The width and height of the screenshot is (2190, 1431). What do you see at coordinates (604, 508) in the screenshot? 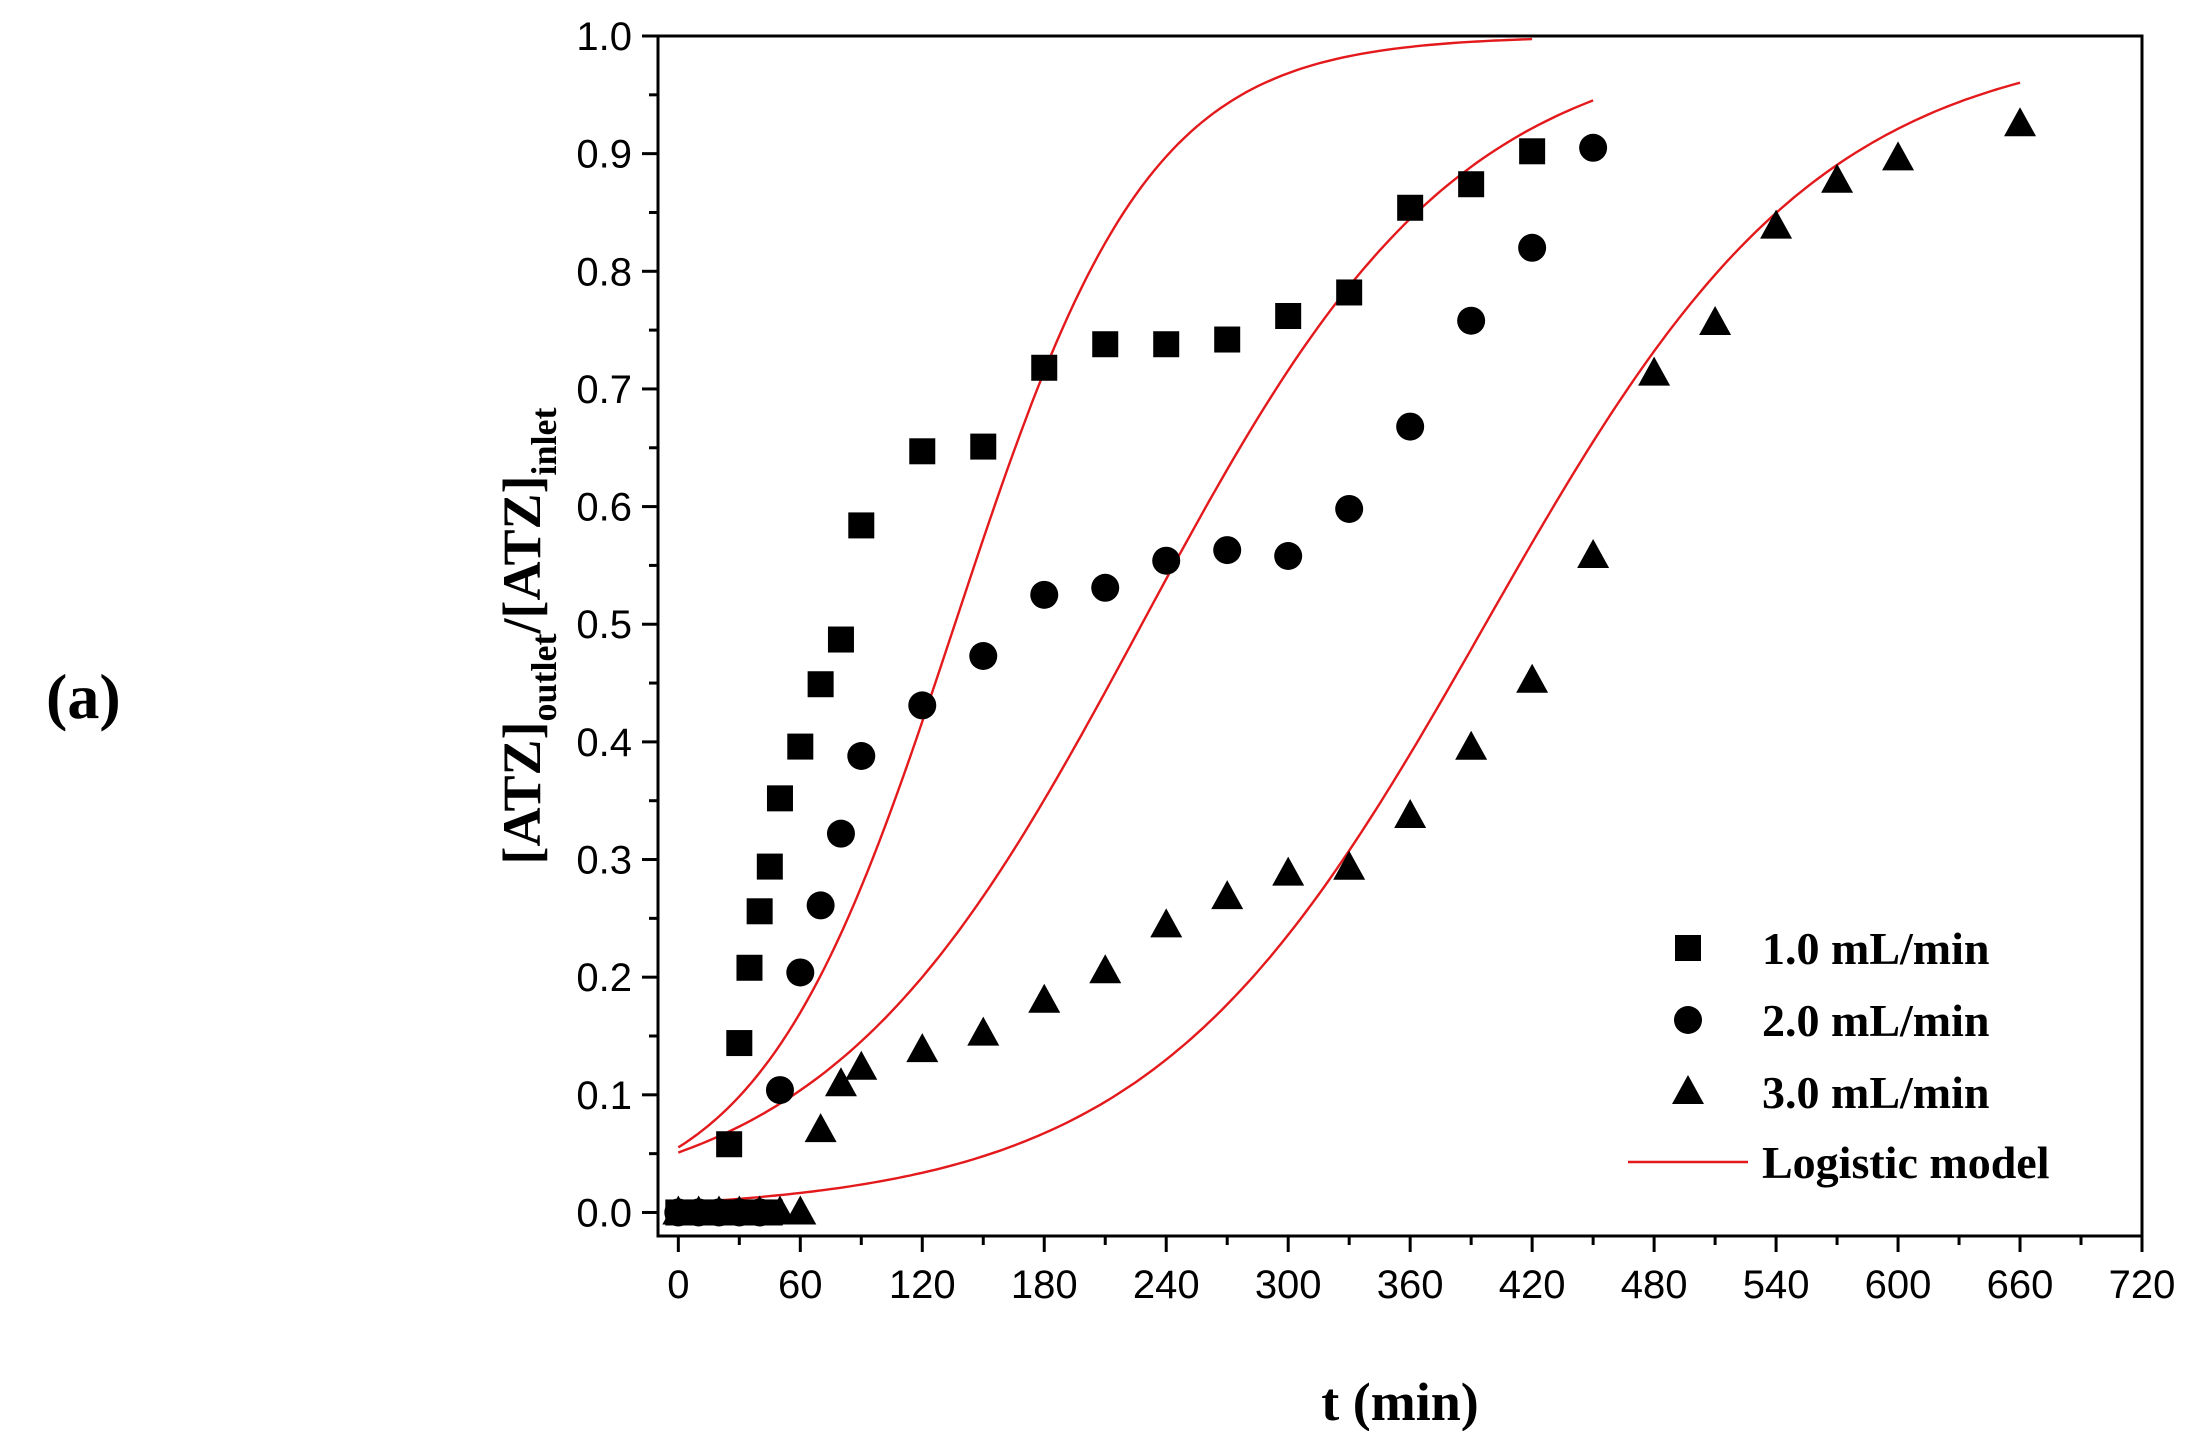
I see `y-tick-label: 0.6` at bounding box center [604, 508].